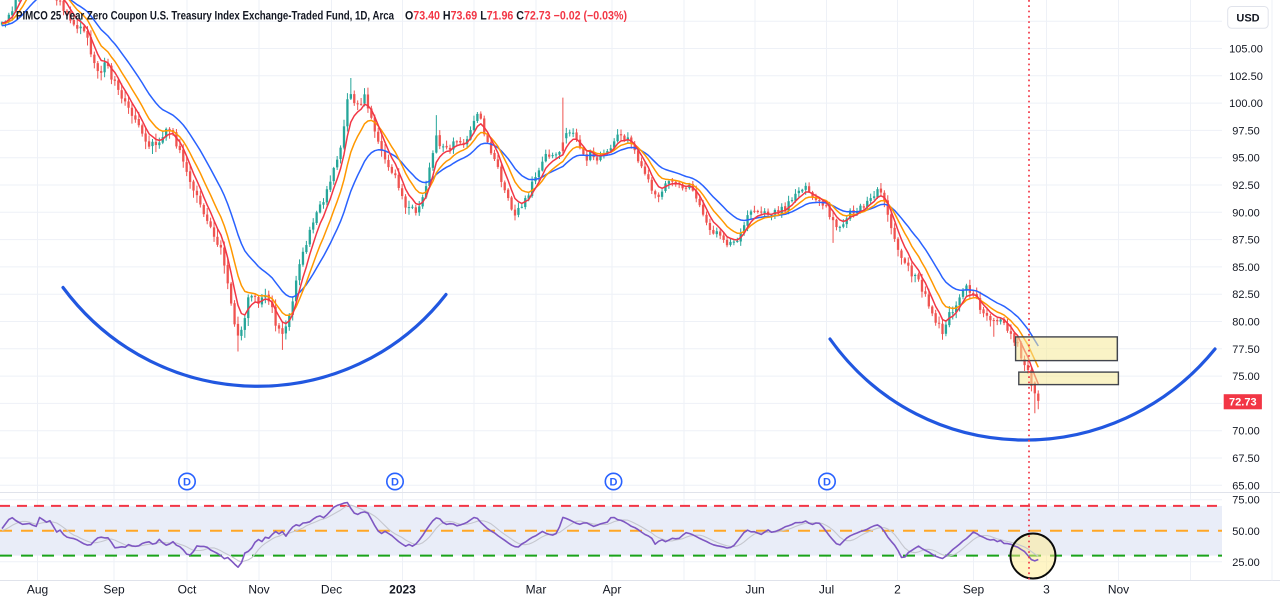  I want to click on svg-text: 87.50, so click(1246, 241).